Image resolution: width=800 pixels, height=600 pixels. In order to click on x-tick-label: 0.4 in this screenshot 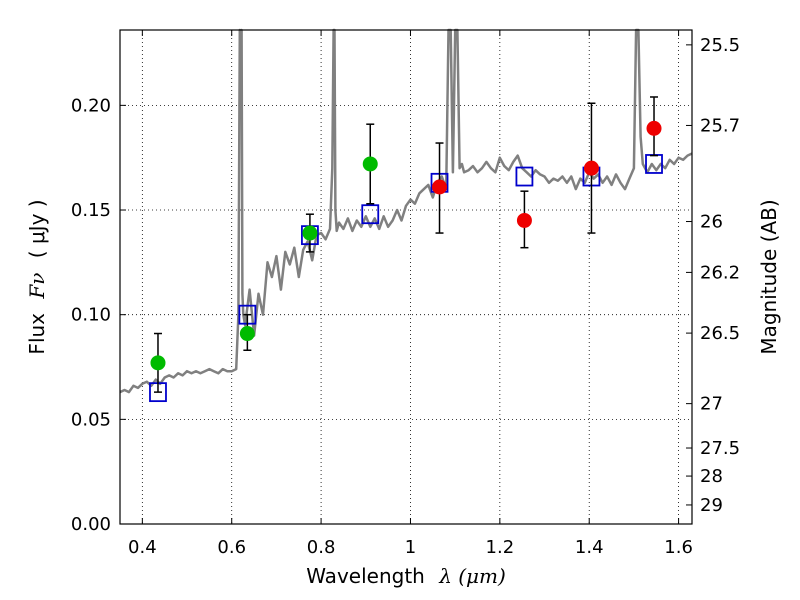, I will do `click(142, 547)`.